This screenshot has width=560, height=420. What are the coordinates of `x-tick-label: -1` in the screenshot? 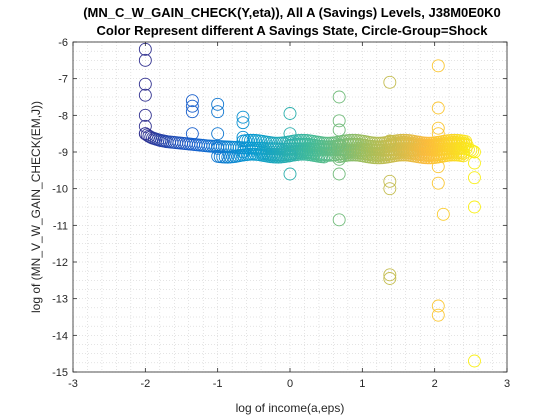 It's located at (218, 384).